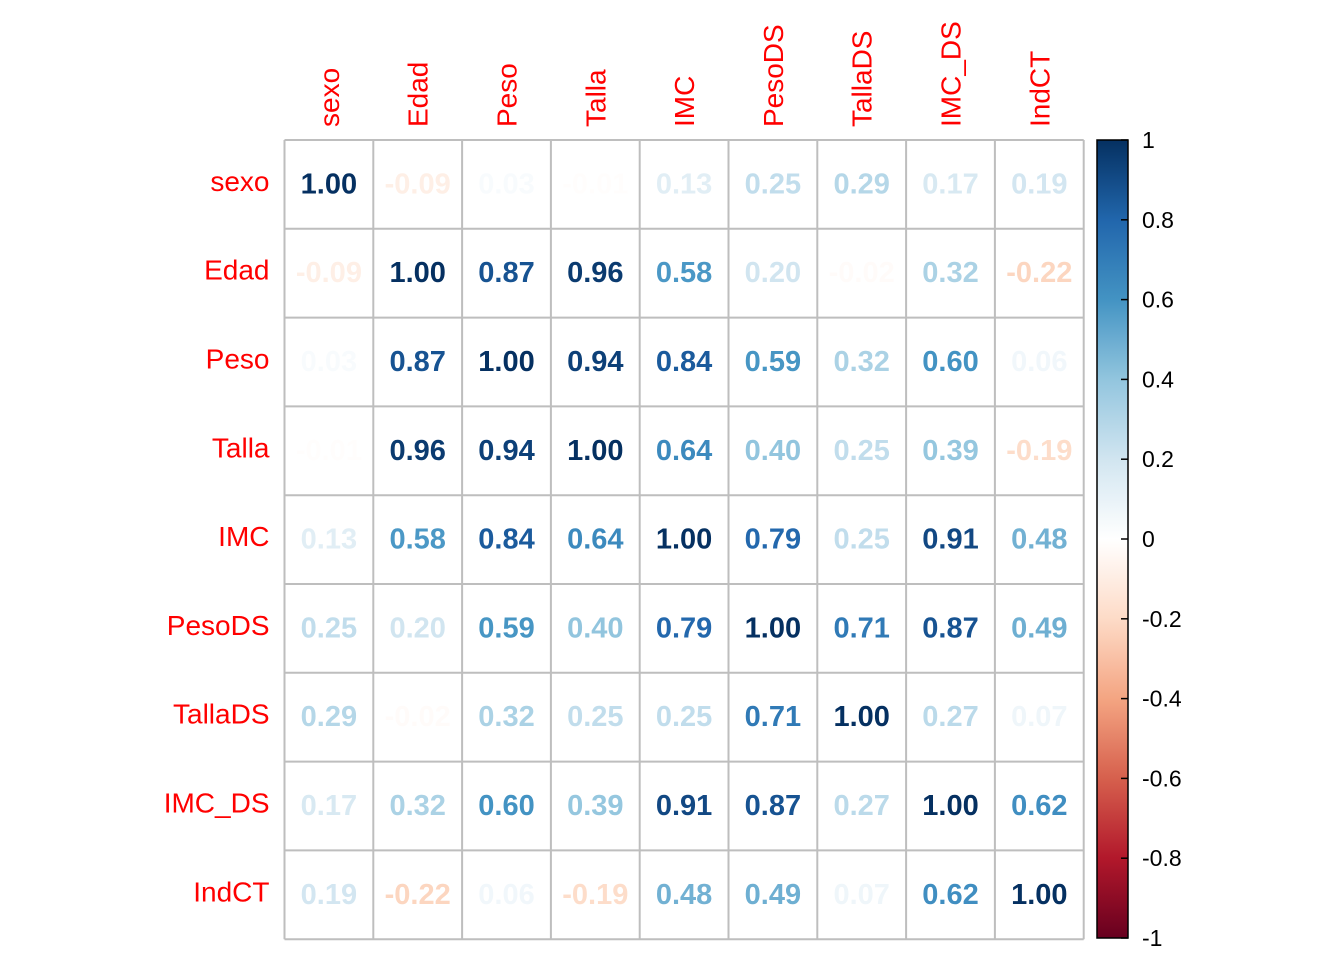  What do you see at coordinates (595, 273) in the screenshot?
I see `cell-coefficient-Edad-Talla: 0.96` at bounding box center [595, 273].